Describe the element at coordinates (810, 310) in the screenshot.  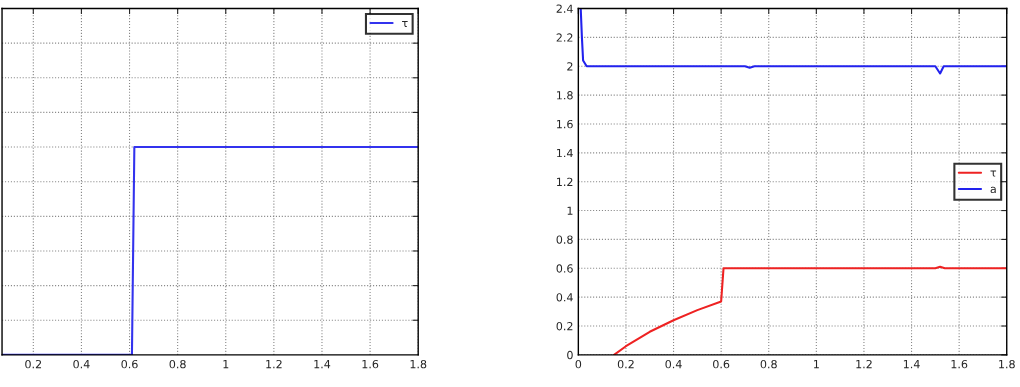
I see `line-series` at that location.